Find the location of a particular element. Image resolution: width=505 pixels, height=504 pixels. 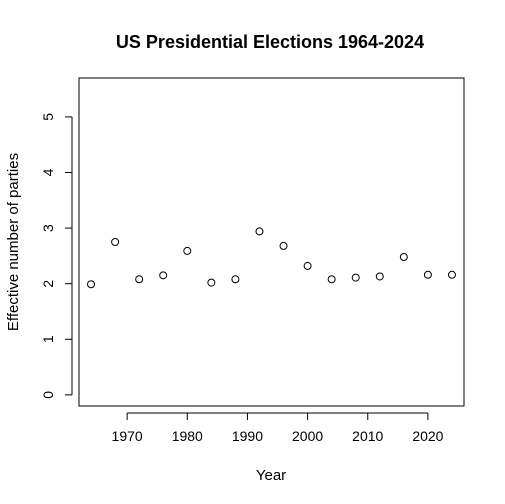

x-tick-label: 2000 is located at coordinates (307, 436).